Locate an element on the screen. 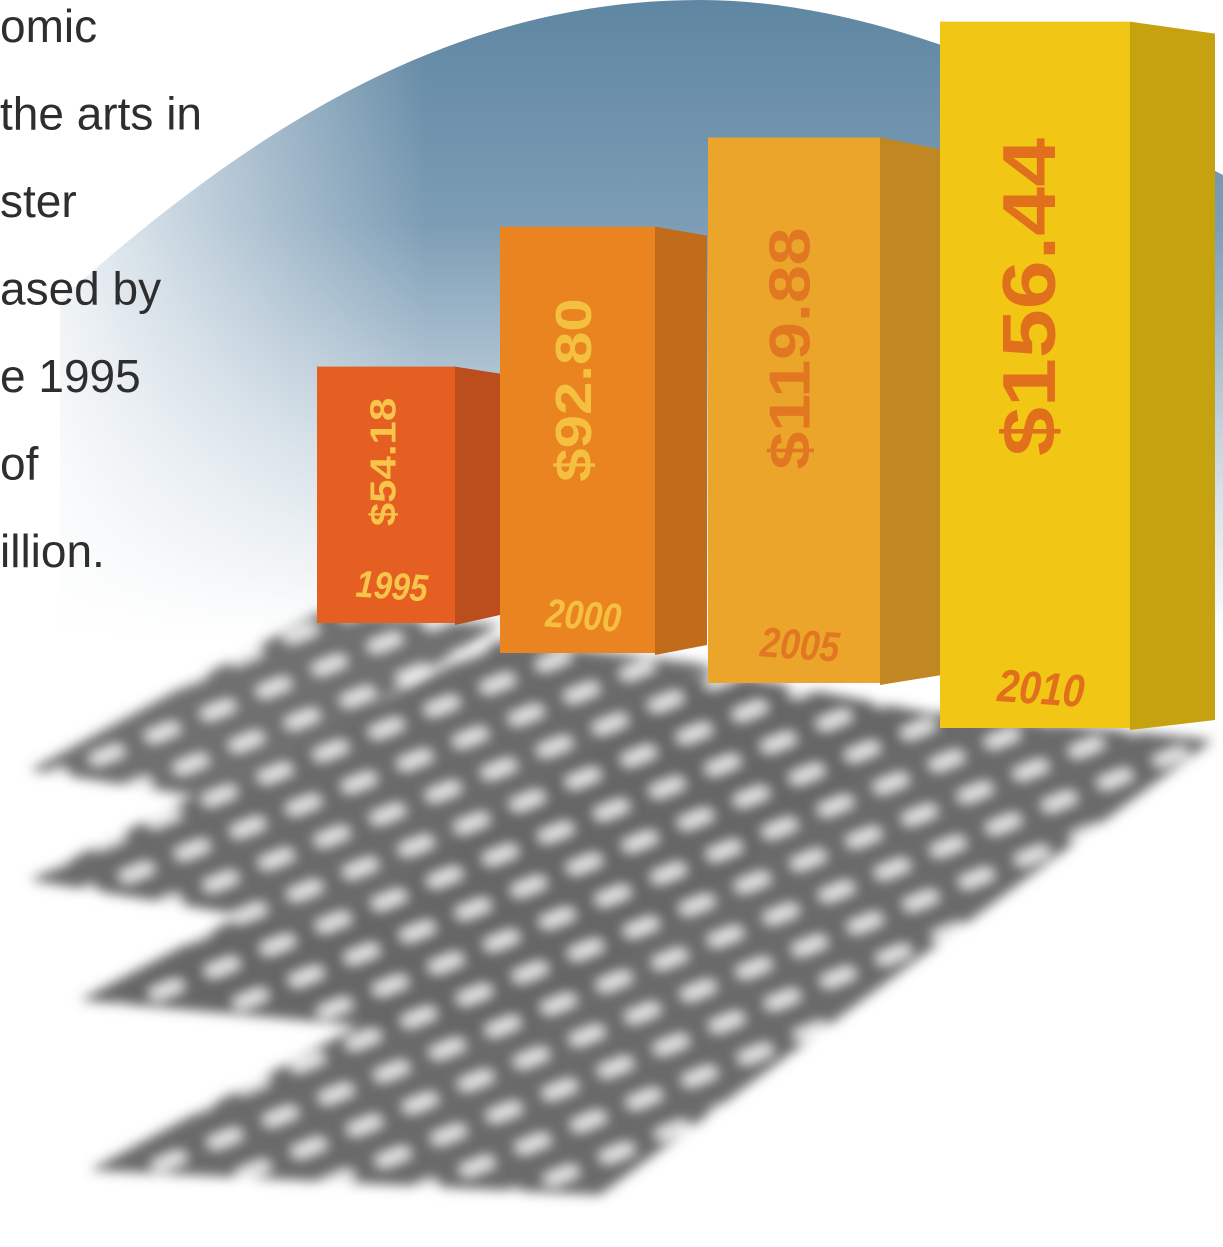 Image resolution: width=1223 pixels, height=1247 pixels. caption-line: ased by is located at coordinates (80, 289).